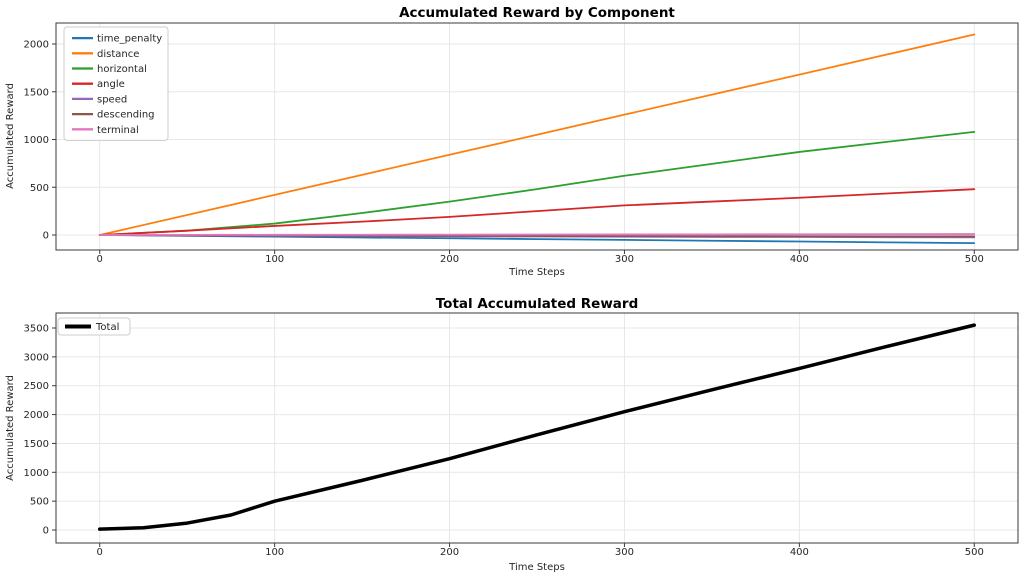 The image size is (1024, 582). What do you see at coordinates (537, 212) in the screenshot?
I see `series-line-angle` at bounding box center [537, 212].